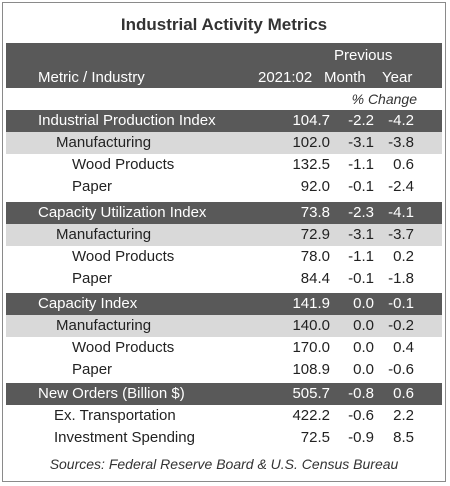 This screenshot has width=450, height=486. What do you see at coordinates (115, 415) in the screenshot?
I see `row-label: Ex. Transportation` at bounding box center [115, 415].